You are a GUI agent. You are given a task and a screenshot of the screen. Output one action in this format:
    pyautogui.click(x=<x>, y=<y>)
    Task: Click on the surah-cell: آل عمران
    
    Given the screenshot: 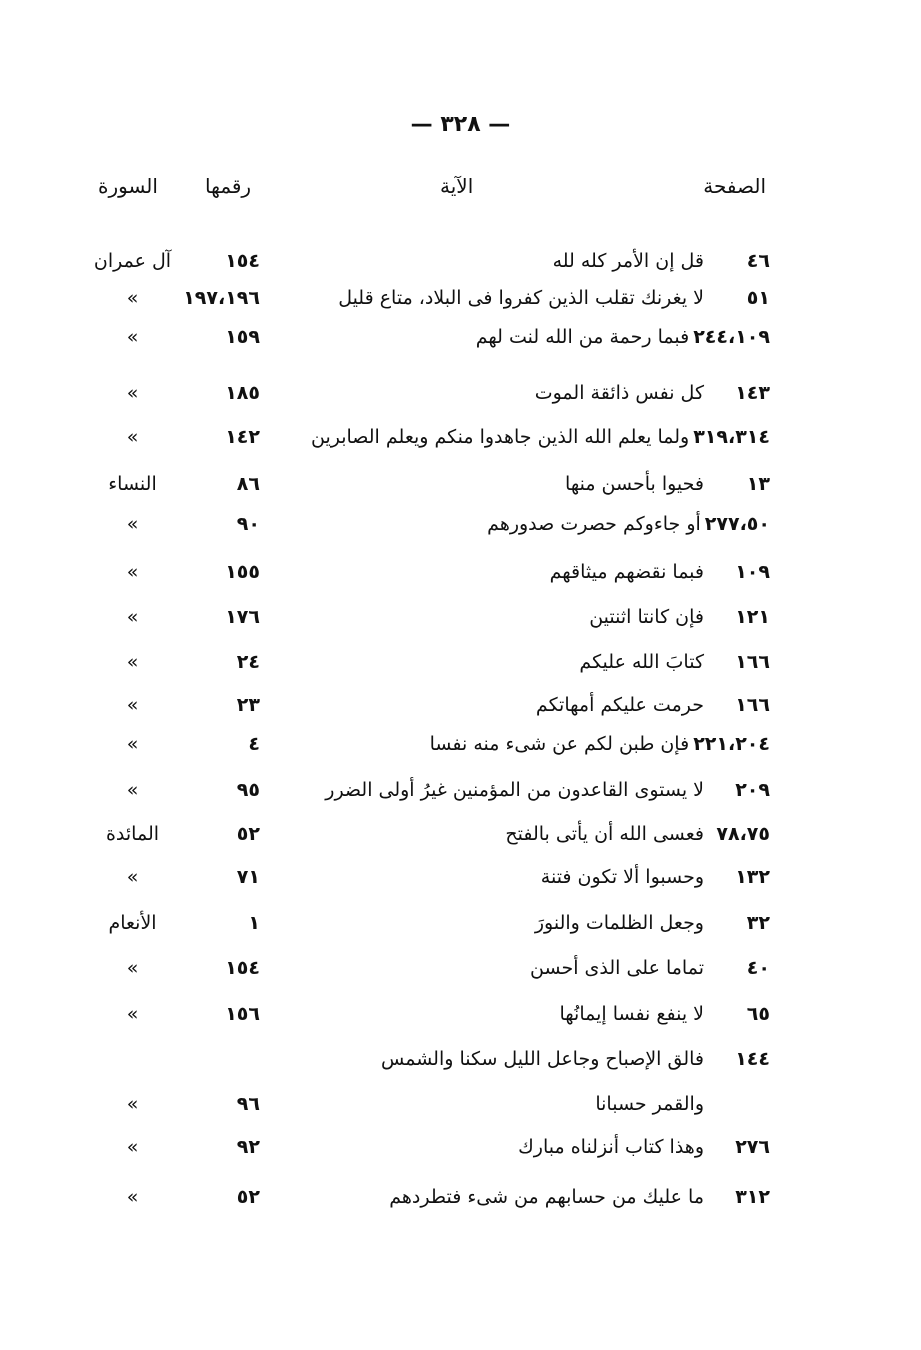 What is the action you would take?
    pyautogui.click(x=132, y=261)
    